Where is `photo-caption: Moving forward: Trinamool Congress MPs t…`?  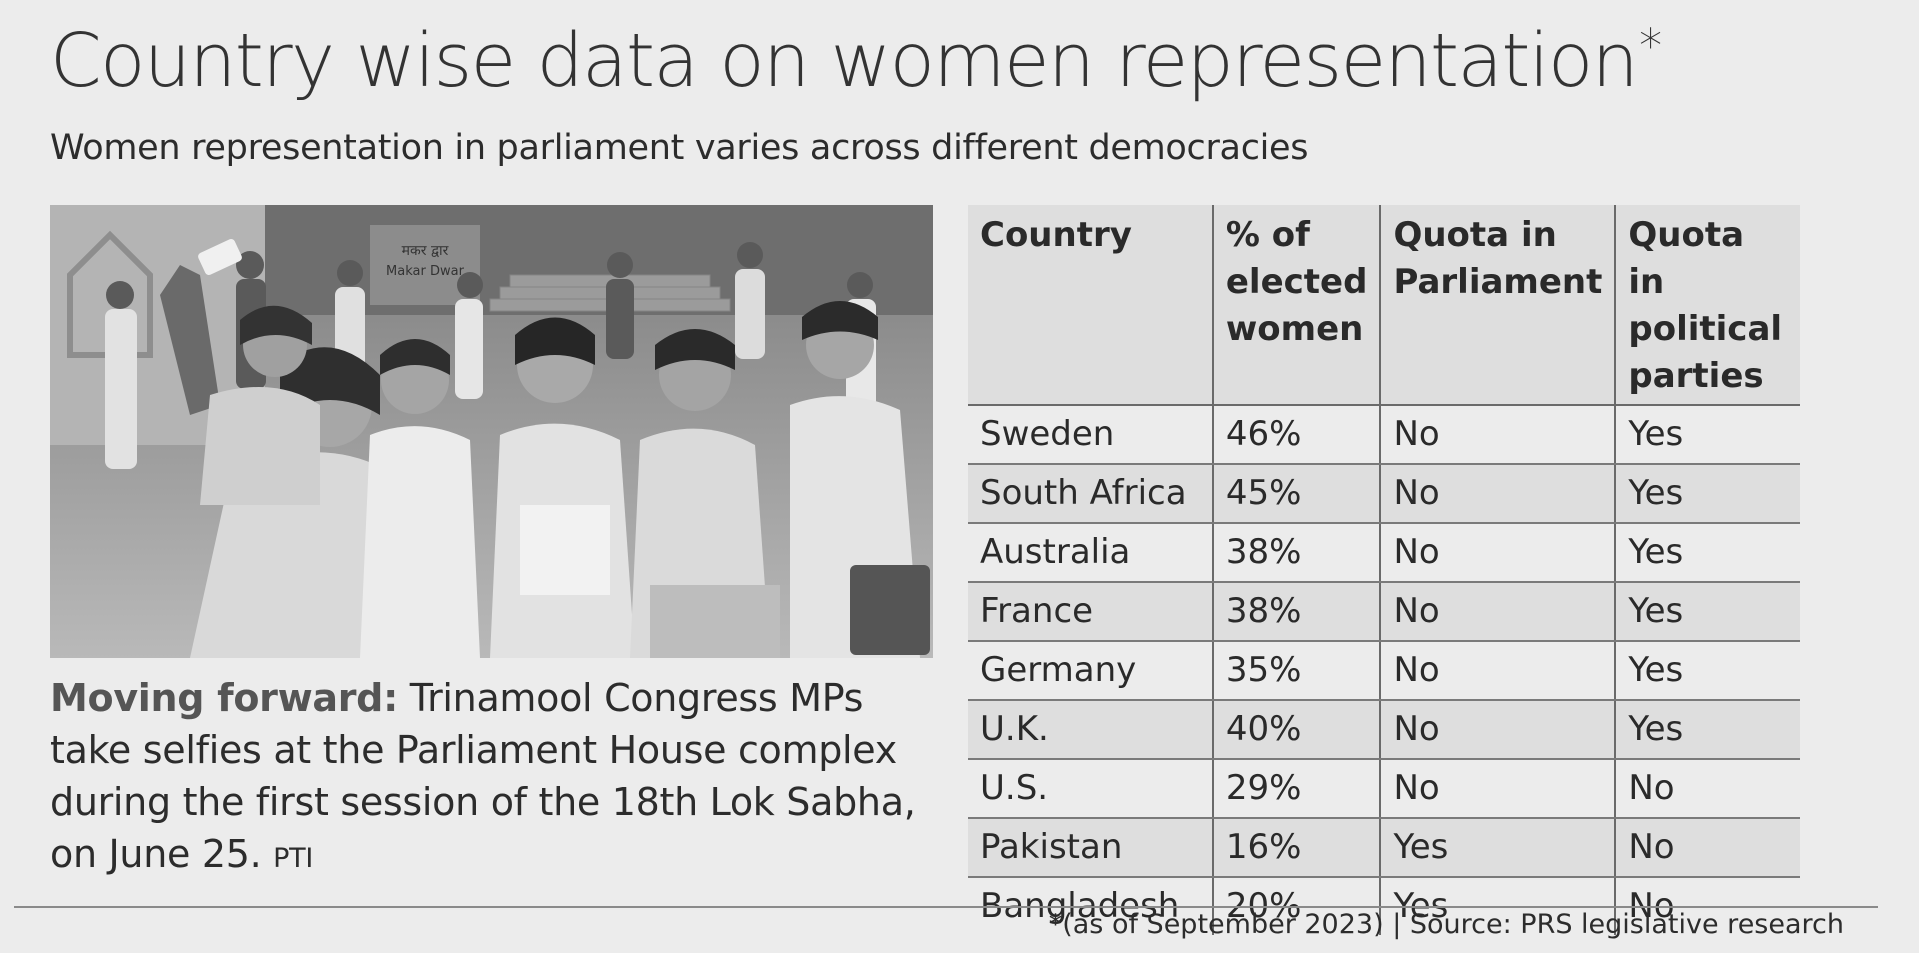
photo-caption: Moving forward: Trinamool Congress MPs t… is located at coordinates (500, 778).